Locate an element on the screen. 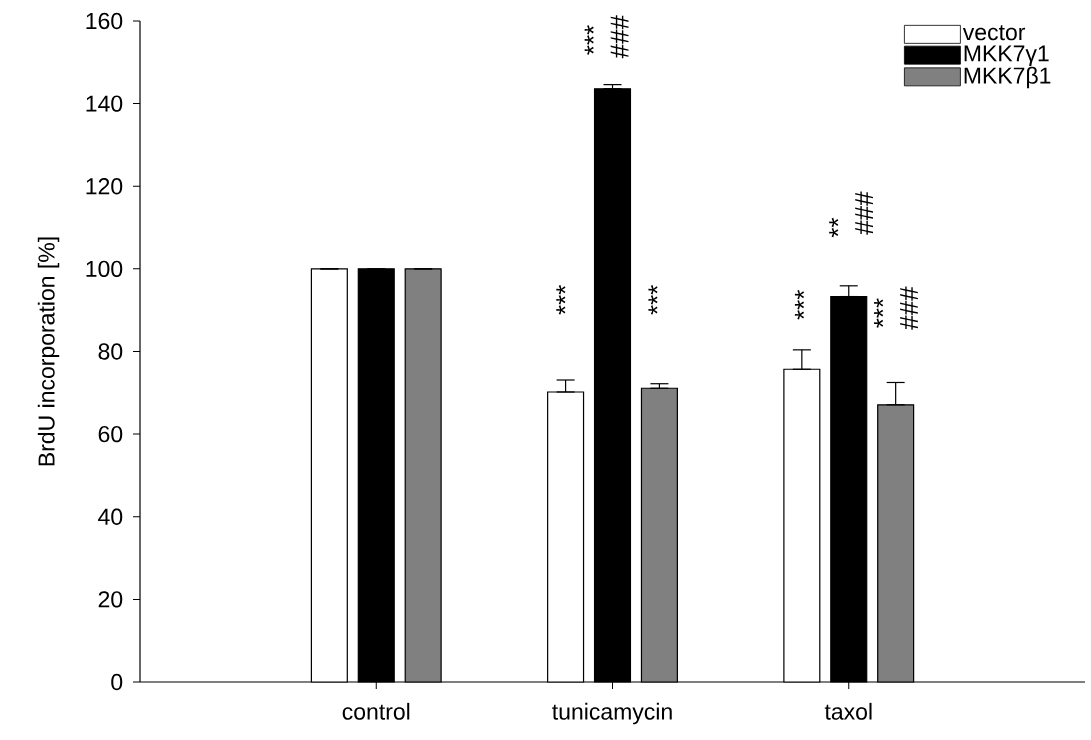 This screenshot has height=740, width=1091. x-tick-label: control is located at coordinates (376, 711).